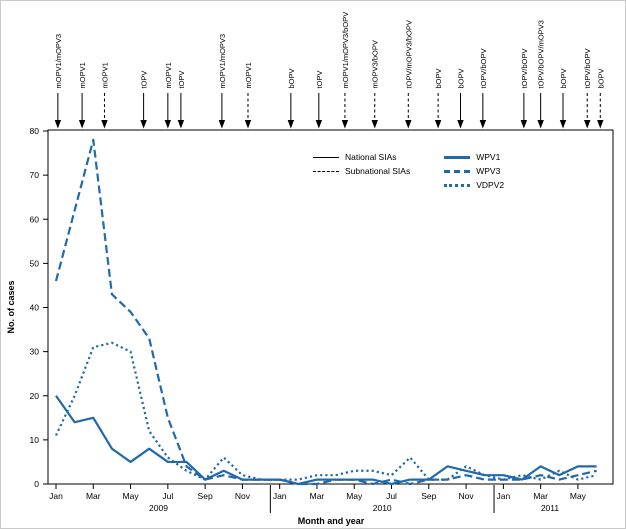 The image size is (626, 529). I want to click on wpv3-line-sample, so click(457, 171).